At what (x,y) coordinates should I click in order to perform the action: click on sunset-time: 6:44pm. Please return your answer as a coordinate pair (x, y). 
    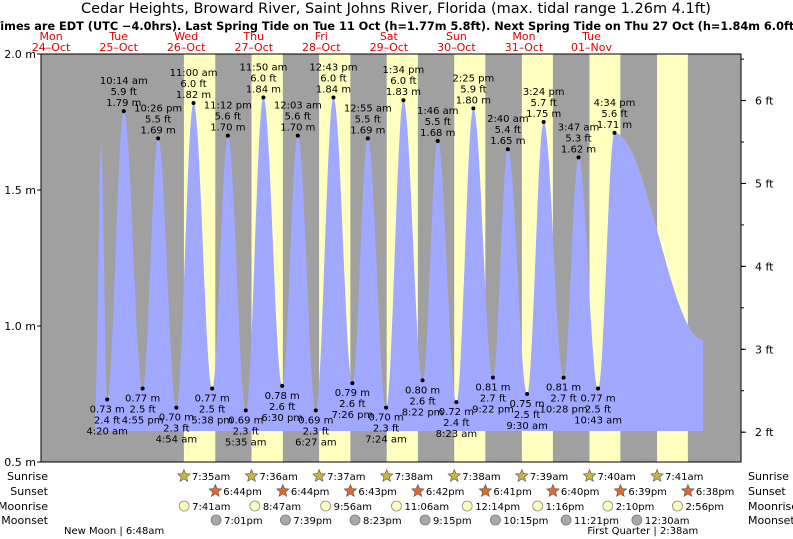
    Looking at the image, I should click on (242, 492).